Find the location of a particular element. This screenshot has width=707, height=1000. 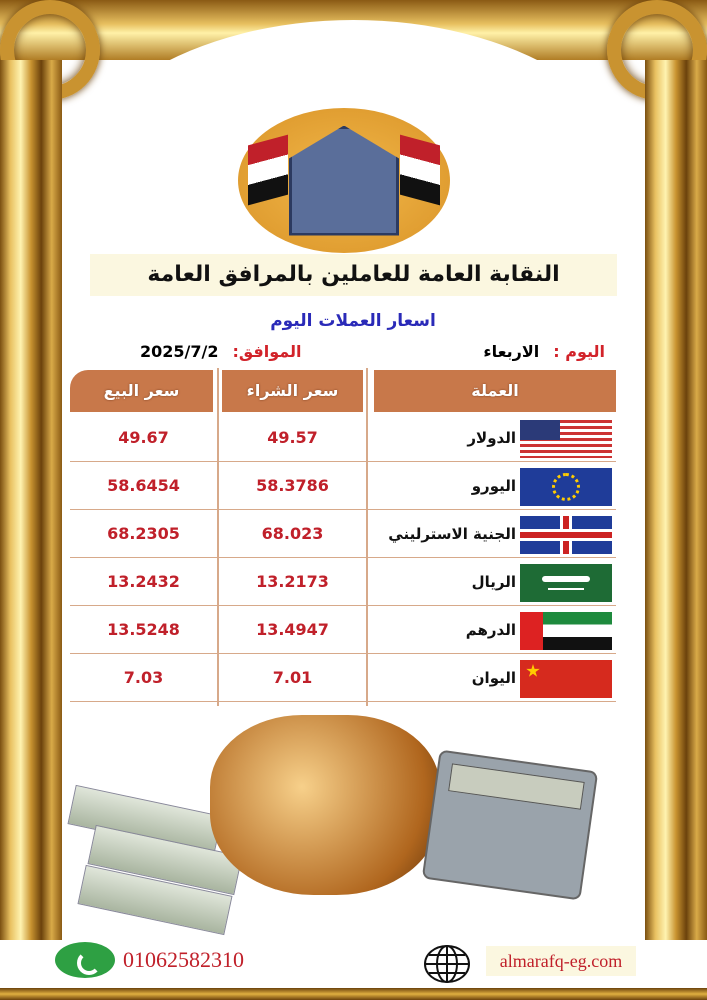

header-currency: العملة is located at coordinates (495, 391).